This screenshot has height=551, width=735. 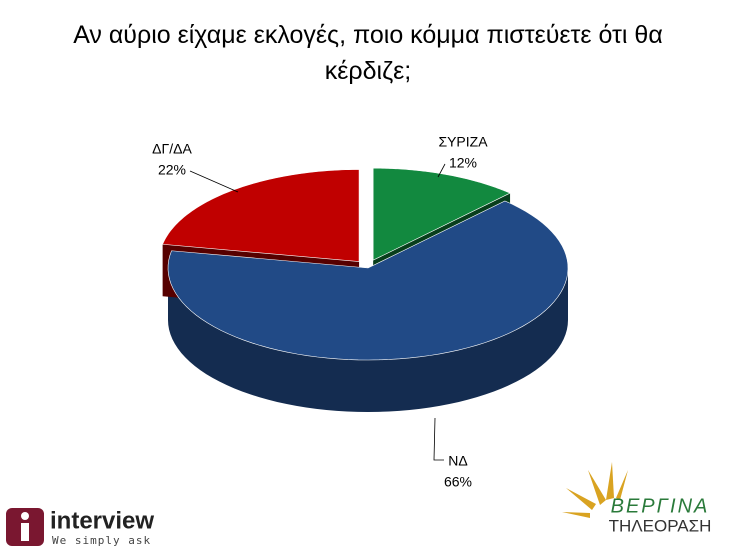 I want to click on category-label: ΔΓ/ΔΑ, so click(x=172, y=149).